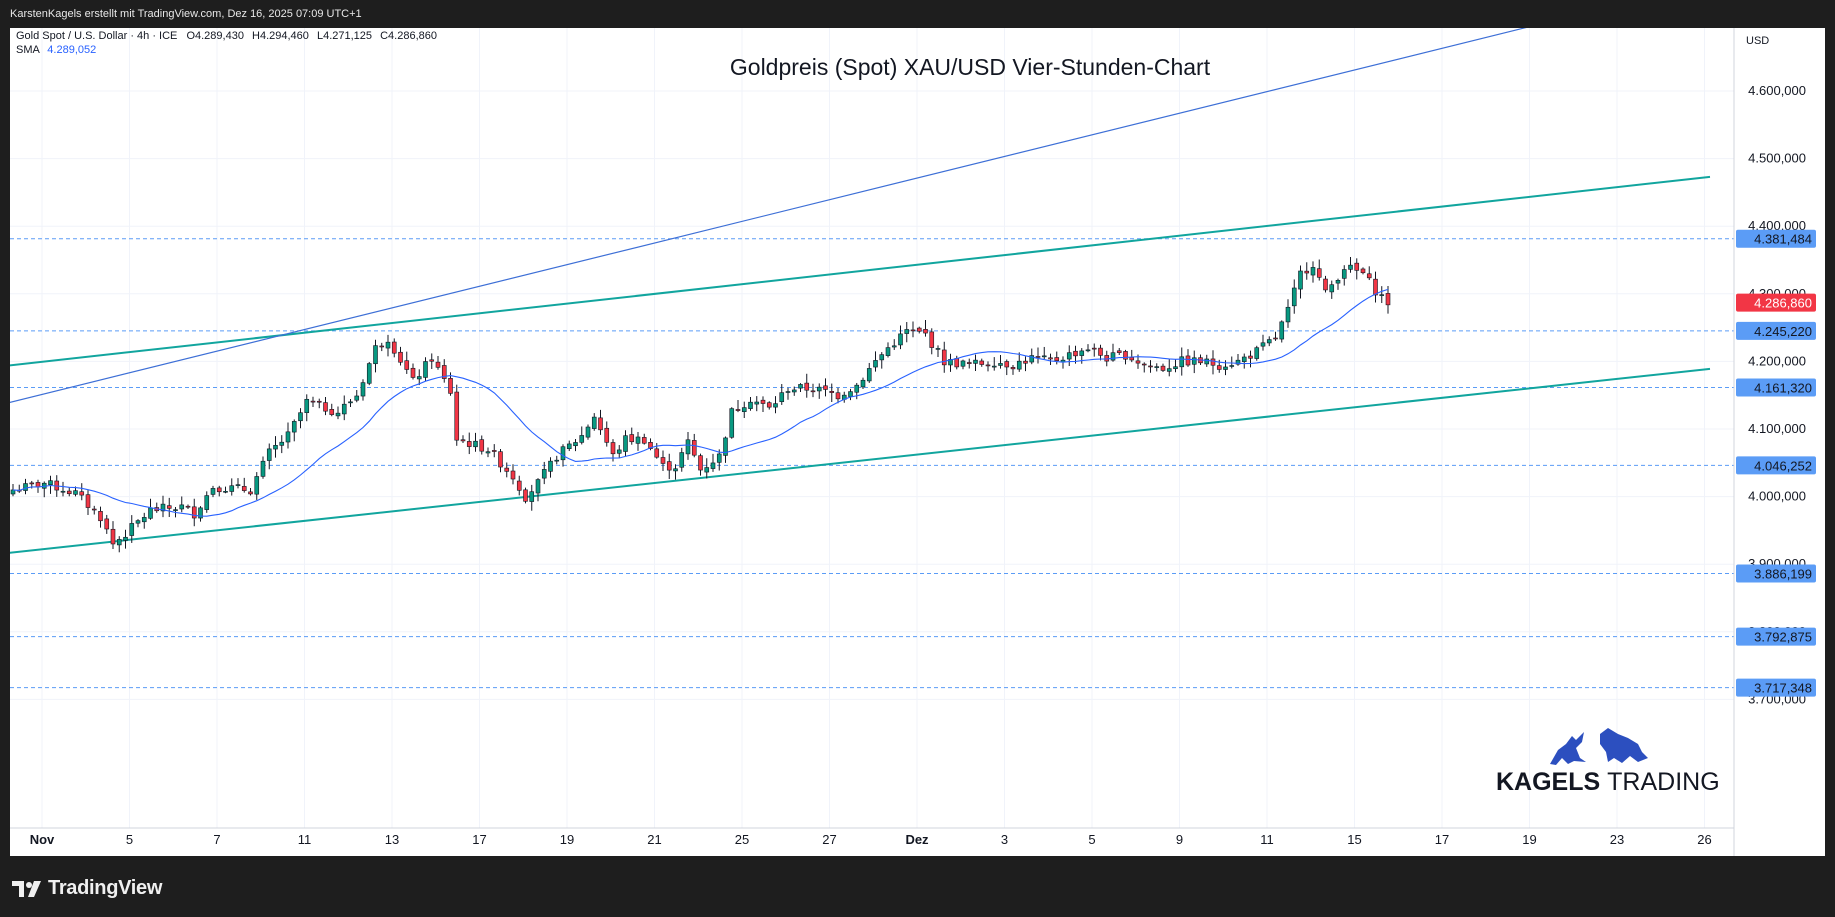 This screenshot has height=917, width=1835. What do you see at coordinates (305, 839) in the screenshot?
I see `time-tick-label: 11` at bounding box center [305, 839].